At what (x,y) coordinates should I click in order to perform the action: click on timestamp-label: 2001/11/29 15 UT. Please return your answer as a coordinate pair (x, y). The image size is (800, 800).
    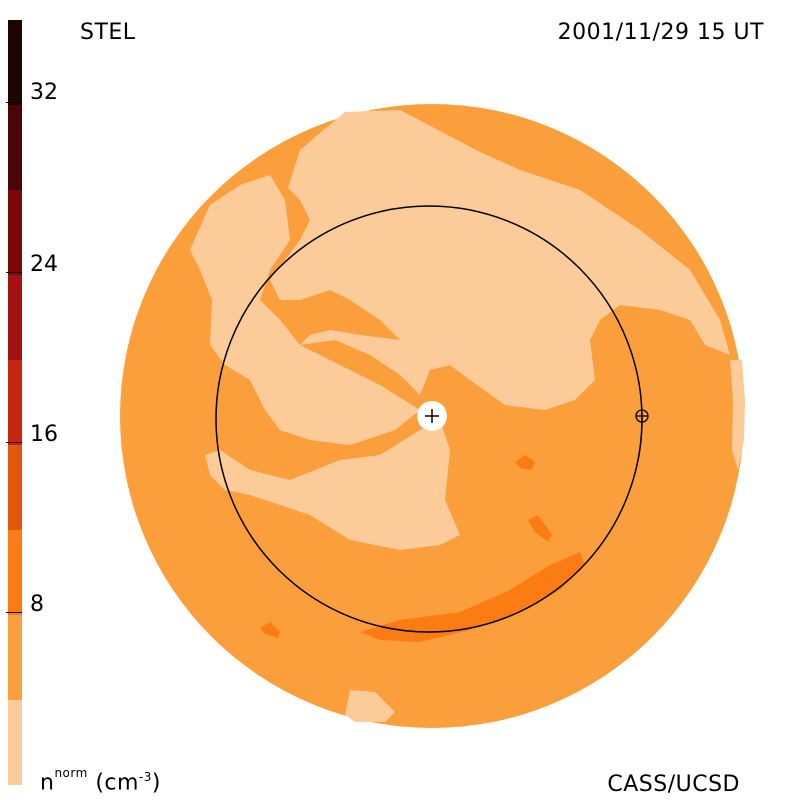
    Looking at the image, I should click on (660, 32).